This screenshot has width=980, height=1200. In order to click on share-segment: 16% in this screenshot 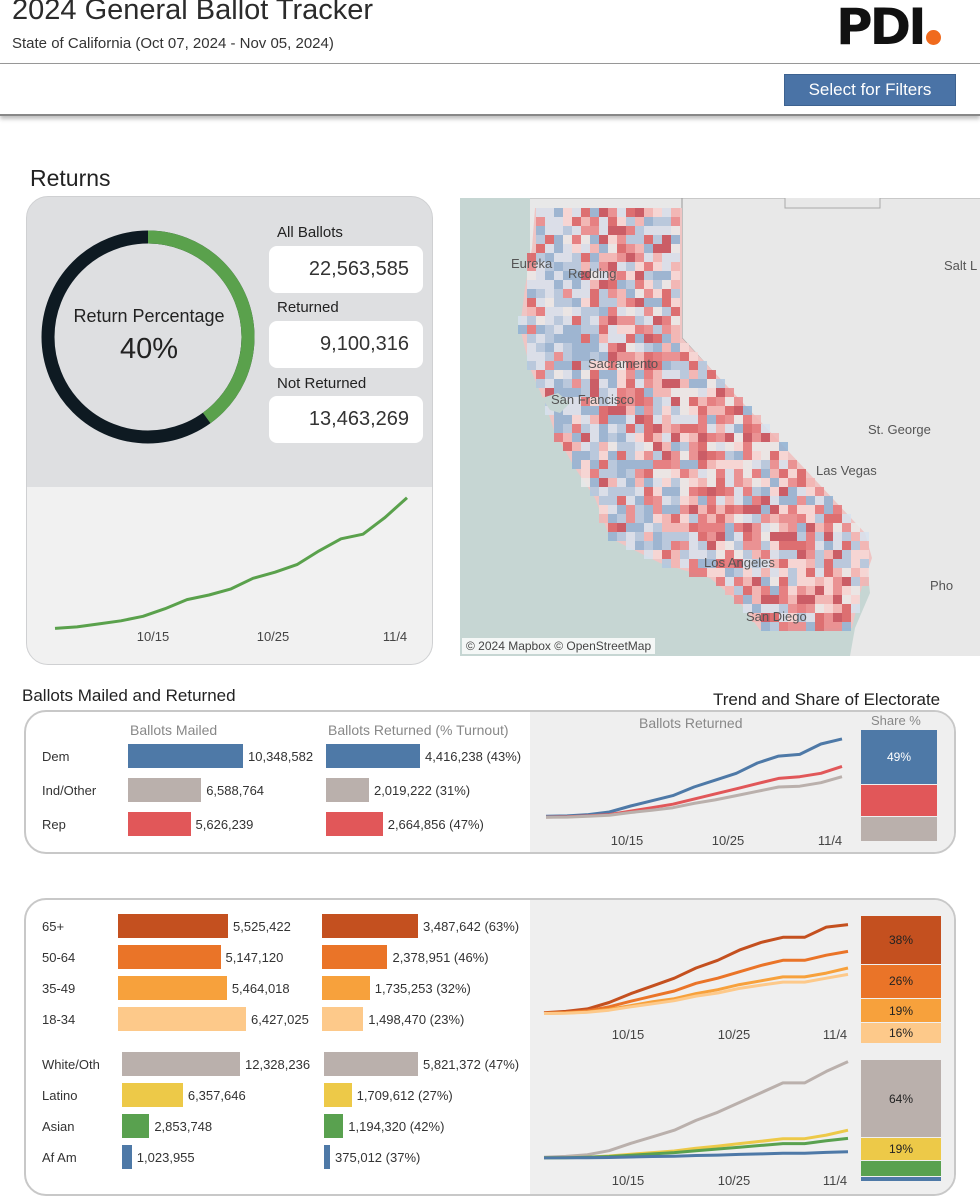, I will do `click(901, 1033)`.